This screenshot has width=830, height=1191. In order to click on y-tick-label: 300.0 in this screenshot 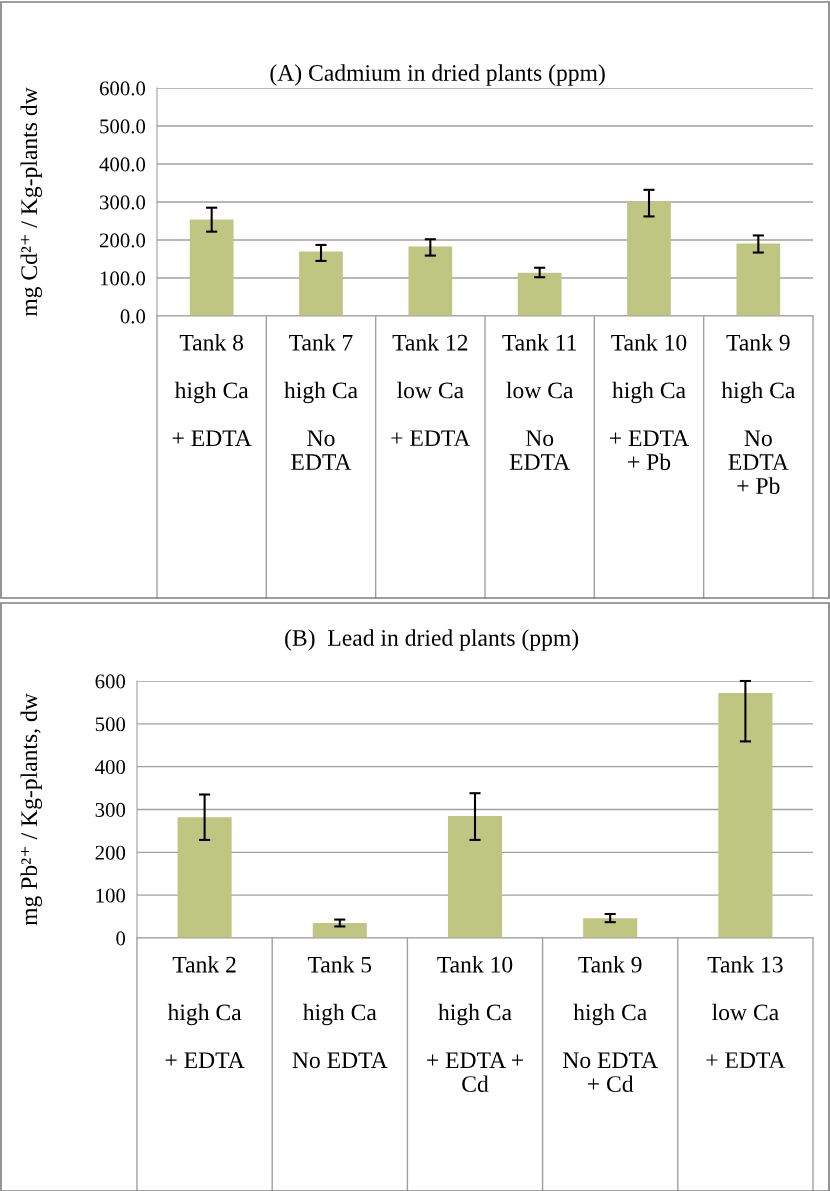, I will do `click(123, 202)`.